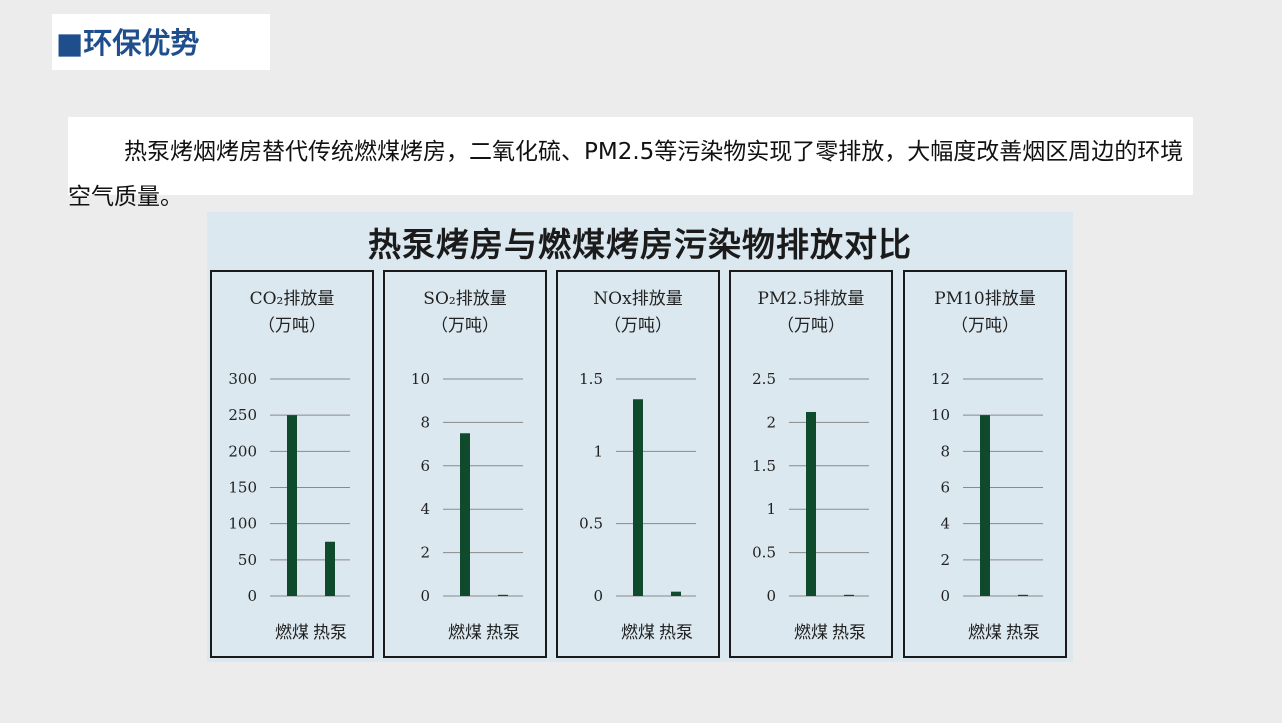 The height and width of the screenshot is (723, 1282). Describe the element at coordinates (242, 451) in the screenshot. I see `y-tick-label: 200` at that location.